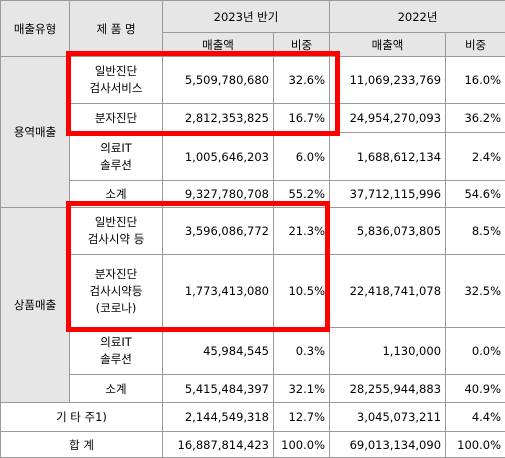  Describe the element at coordinates (116, 231) in the screenshot. I see `product-name-cell: 일반진단 검사시약 등` at that location.